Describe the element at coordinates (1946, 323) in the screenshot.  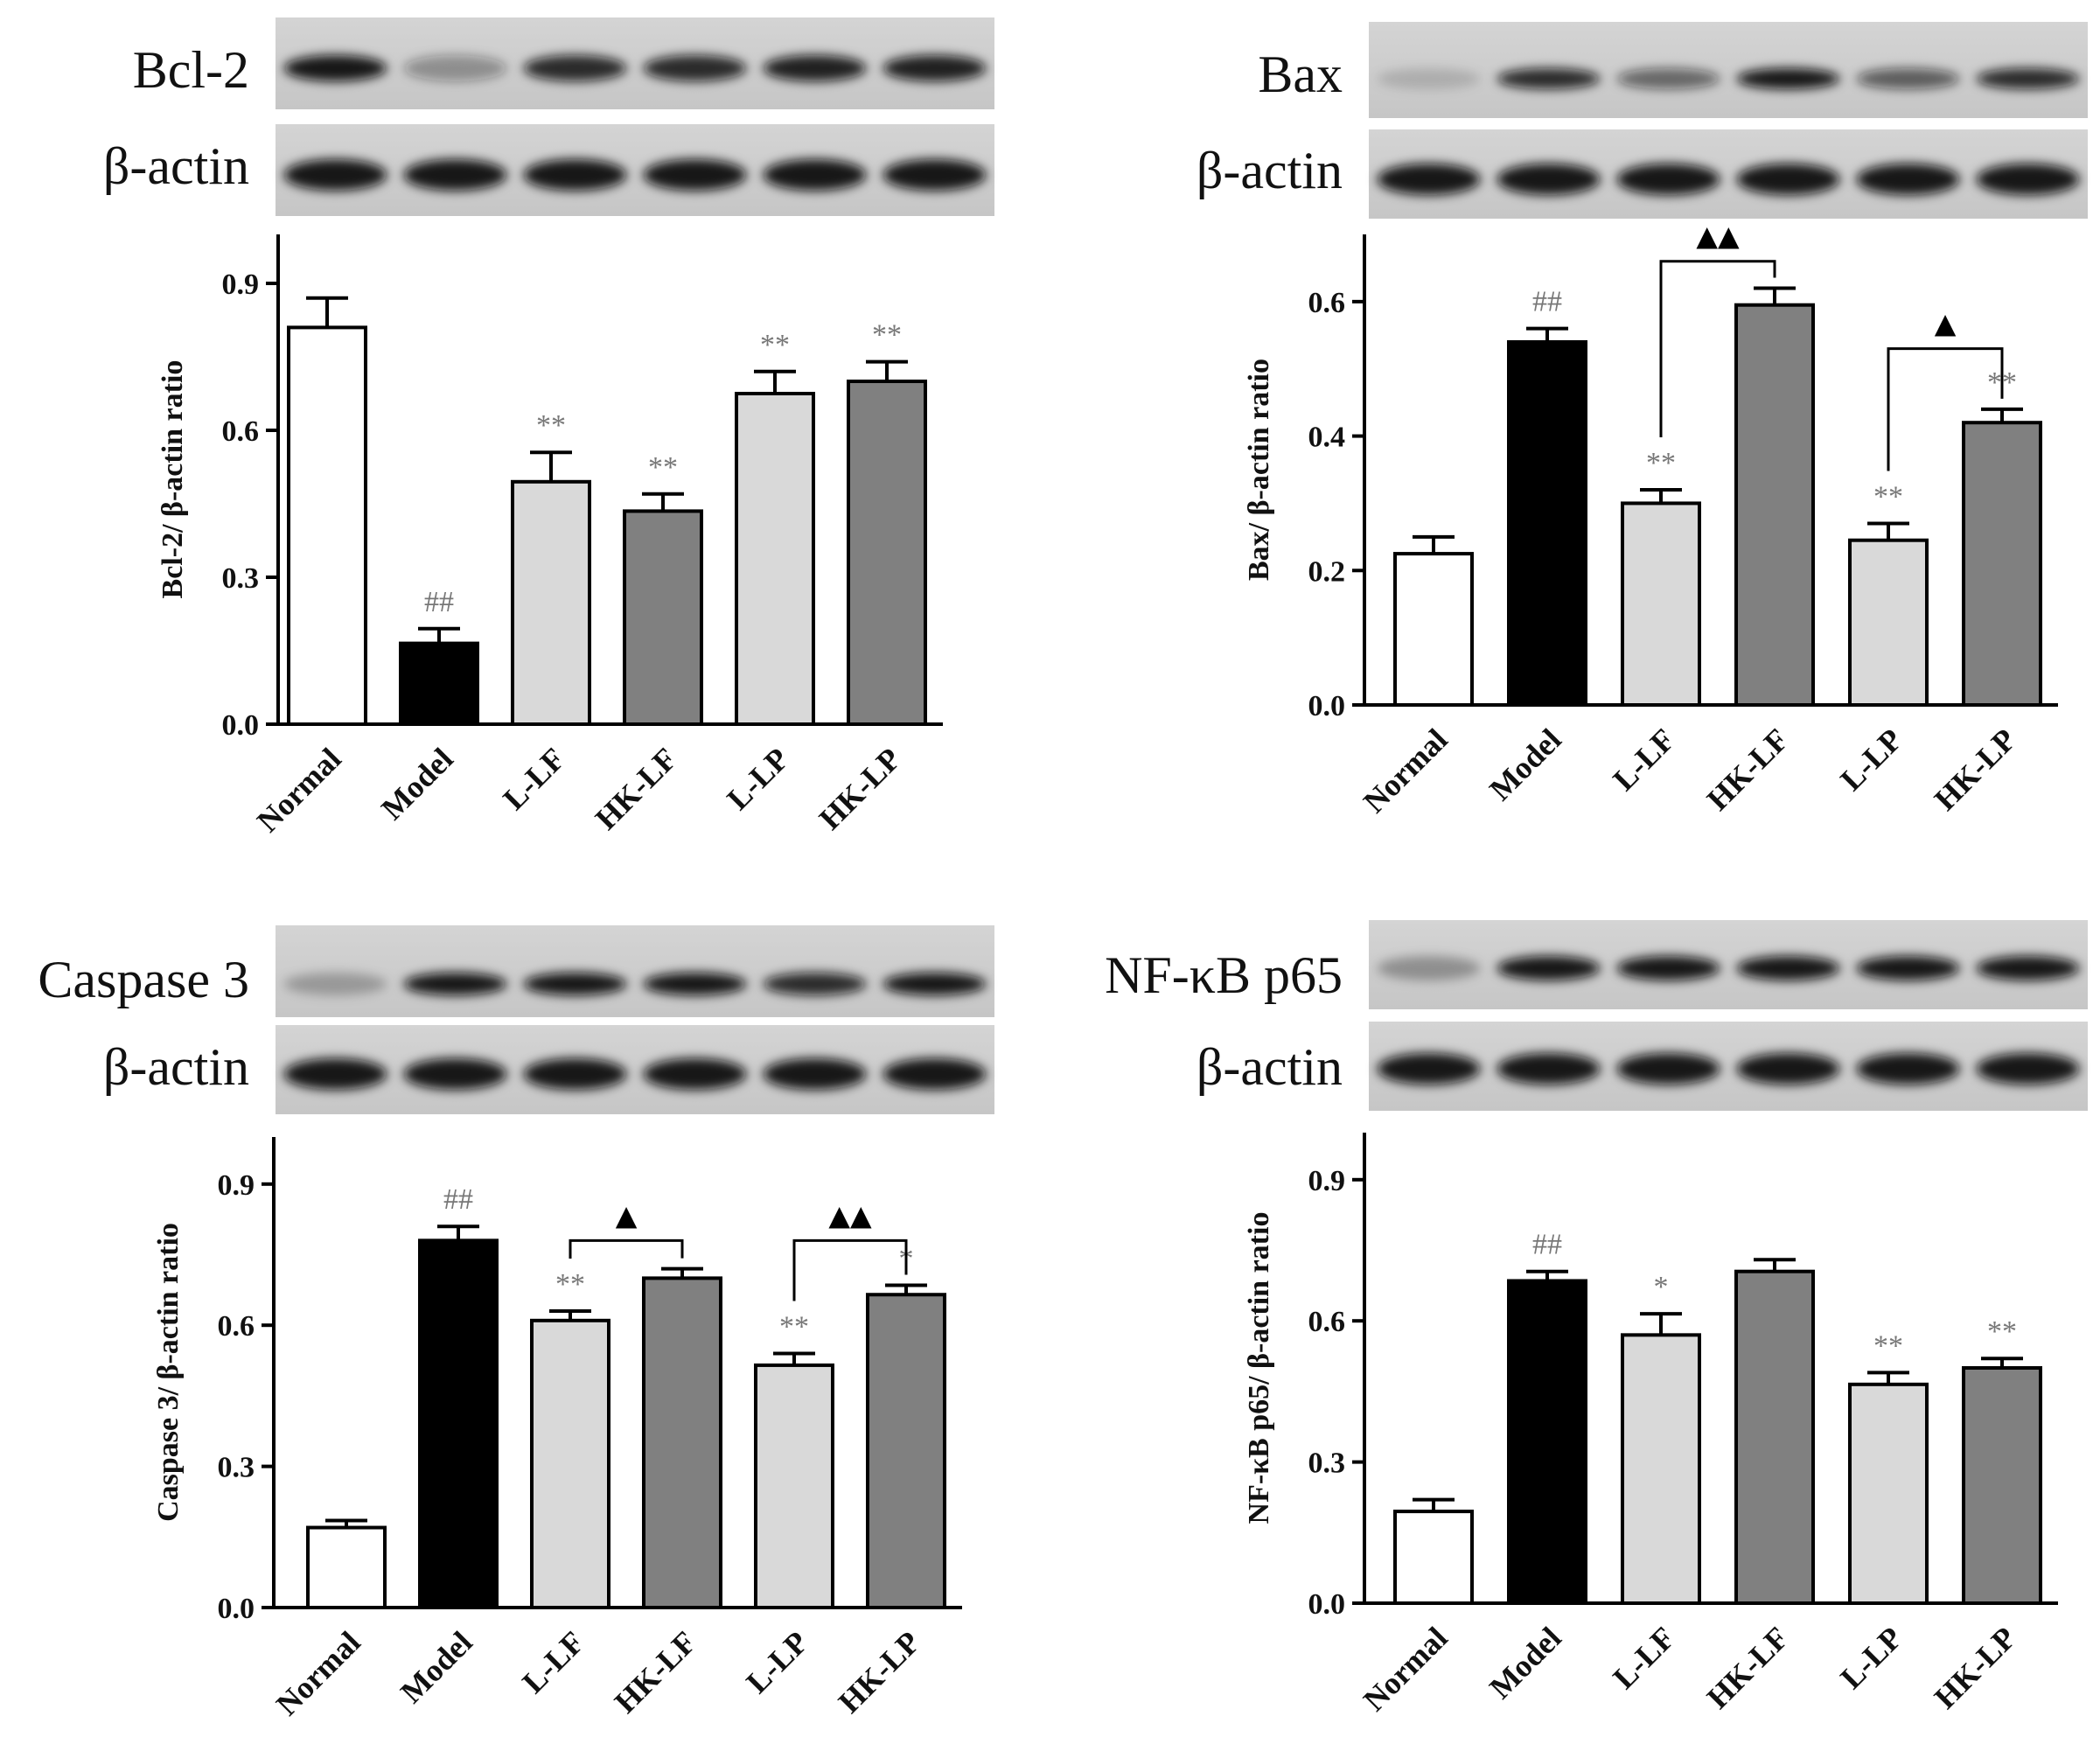
I see `comparison-label: ▲` at that location.